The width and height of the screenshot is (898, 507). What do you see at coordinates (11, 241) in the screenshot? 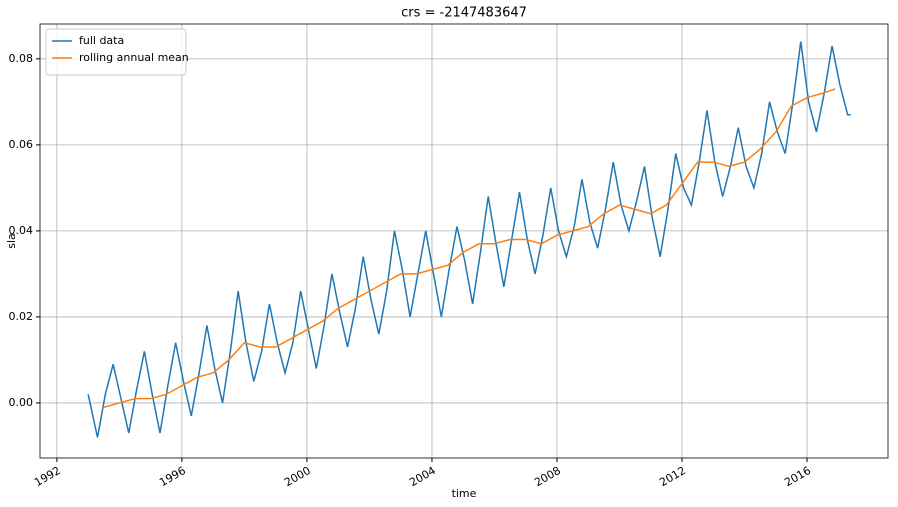
I see `y-axis-label: sla` at bounding box center [11, 241].